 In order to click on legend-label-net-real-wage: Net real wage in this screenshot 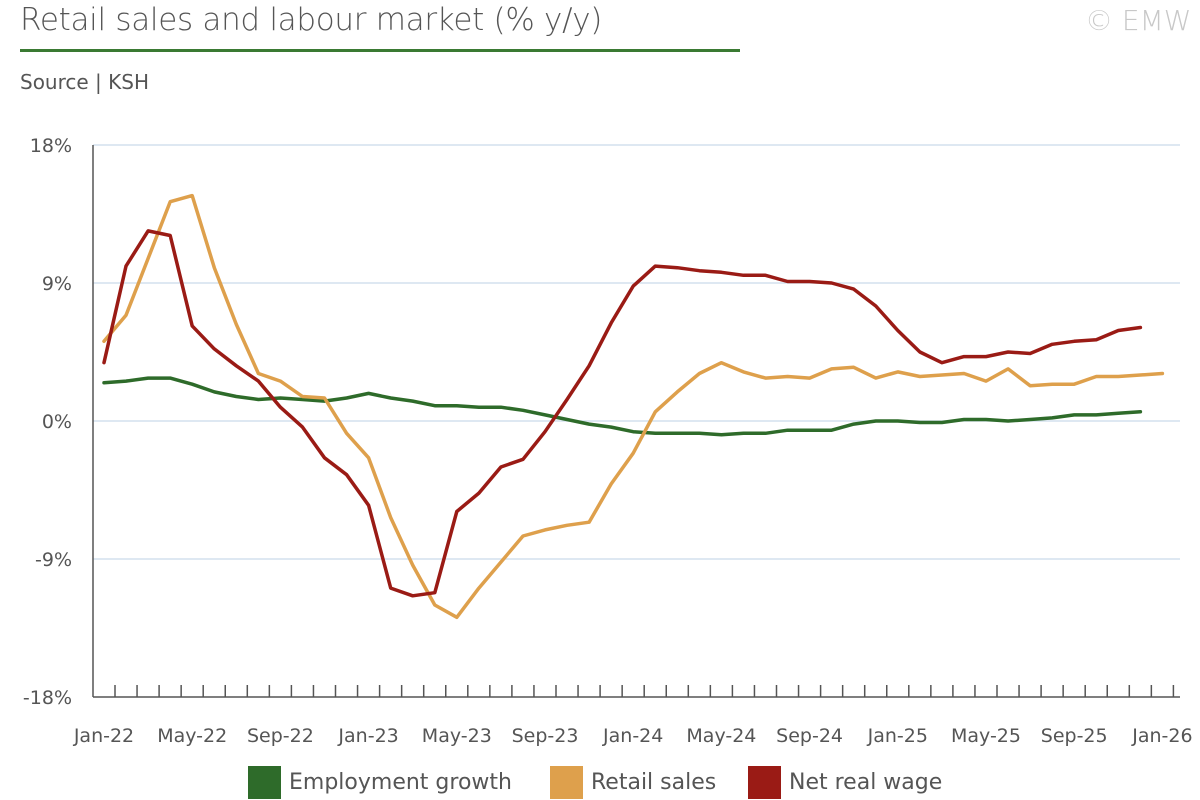, I will do `click(866, 782)`.